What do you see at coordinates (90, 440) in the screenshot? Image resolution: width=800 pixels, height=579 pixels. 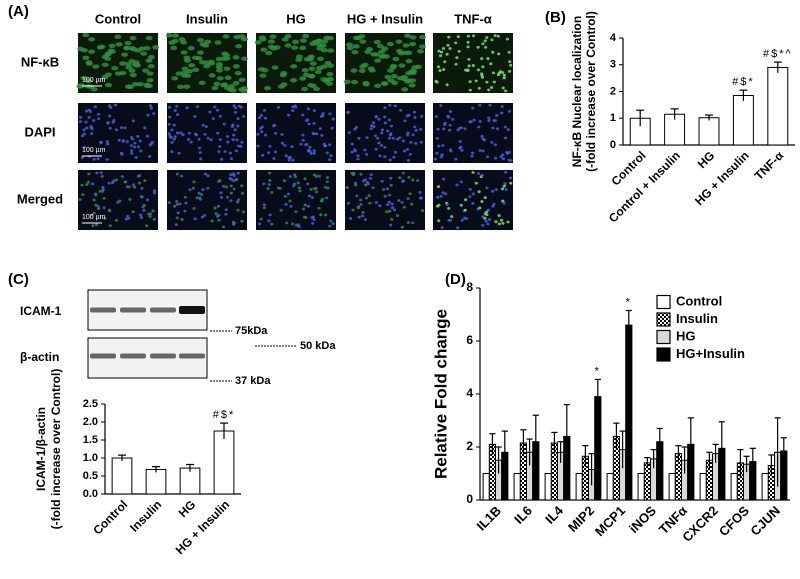 I see `y-tick-label: 1.5` at bounding box center [90, 440].